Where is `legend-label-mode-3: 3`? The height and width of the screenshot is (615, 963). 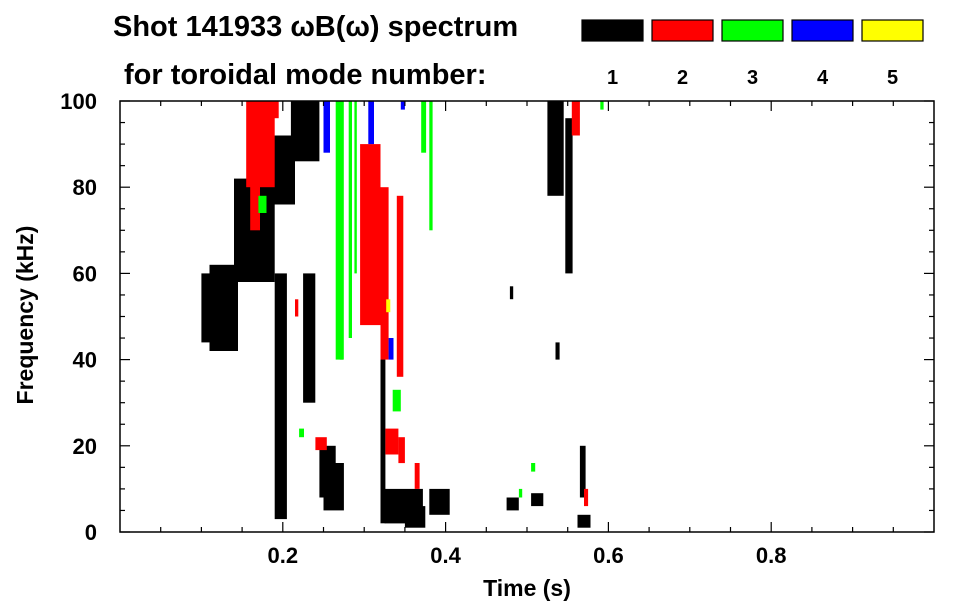 legend-label-mode-3: 3 is located at coordinates (752, 78).